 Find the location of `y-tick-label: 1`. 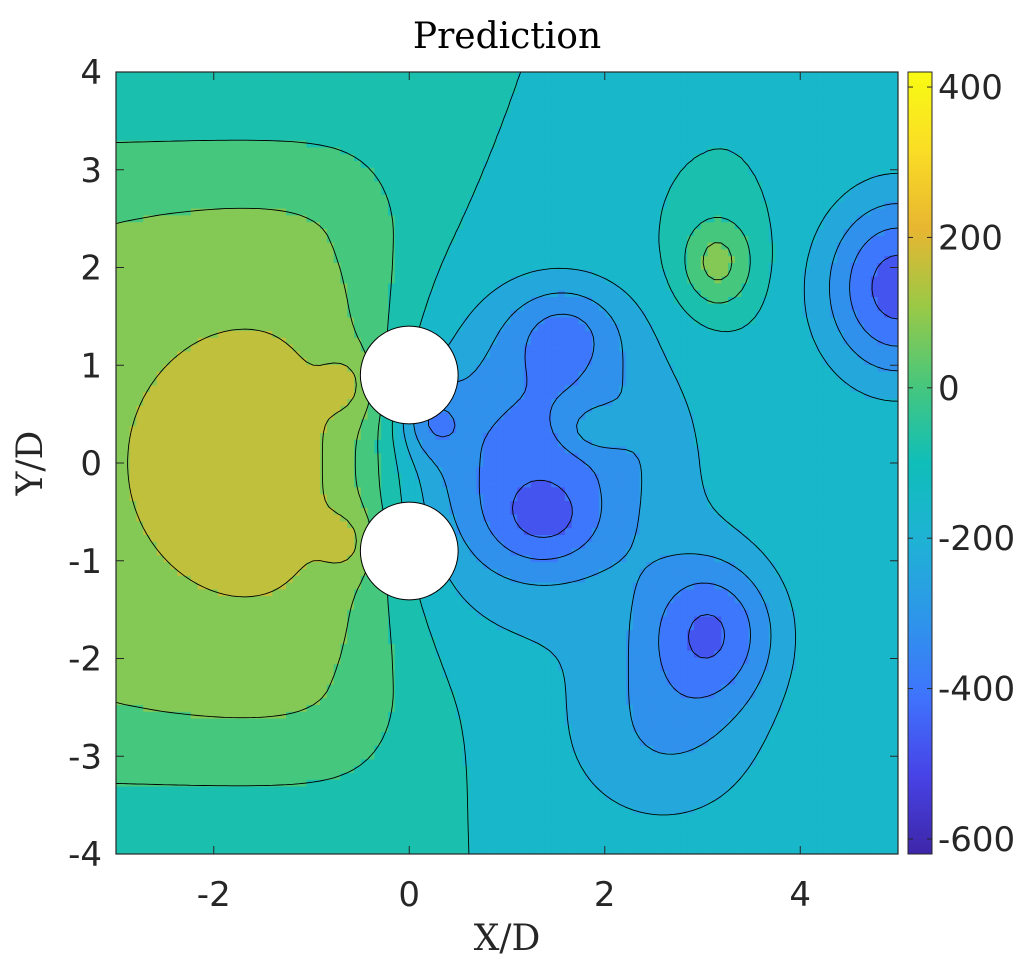

y-tick-label: 1 is located at coordinates (91, 366).